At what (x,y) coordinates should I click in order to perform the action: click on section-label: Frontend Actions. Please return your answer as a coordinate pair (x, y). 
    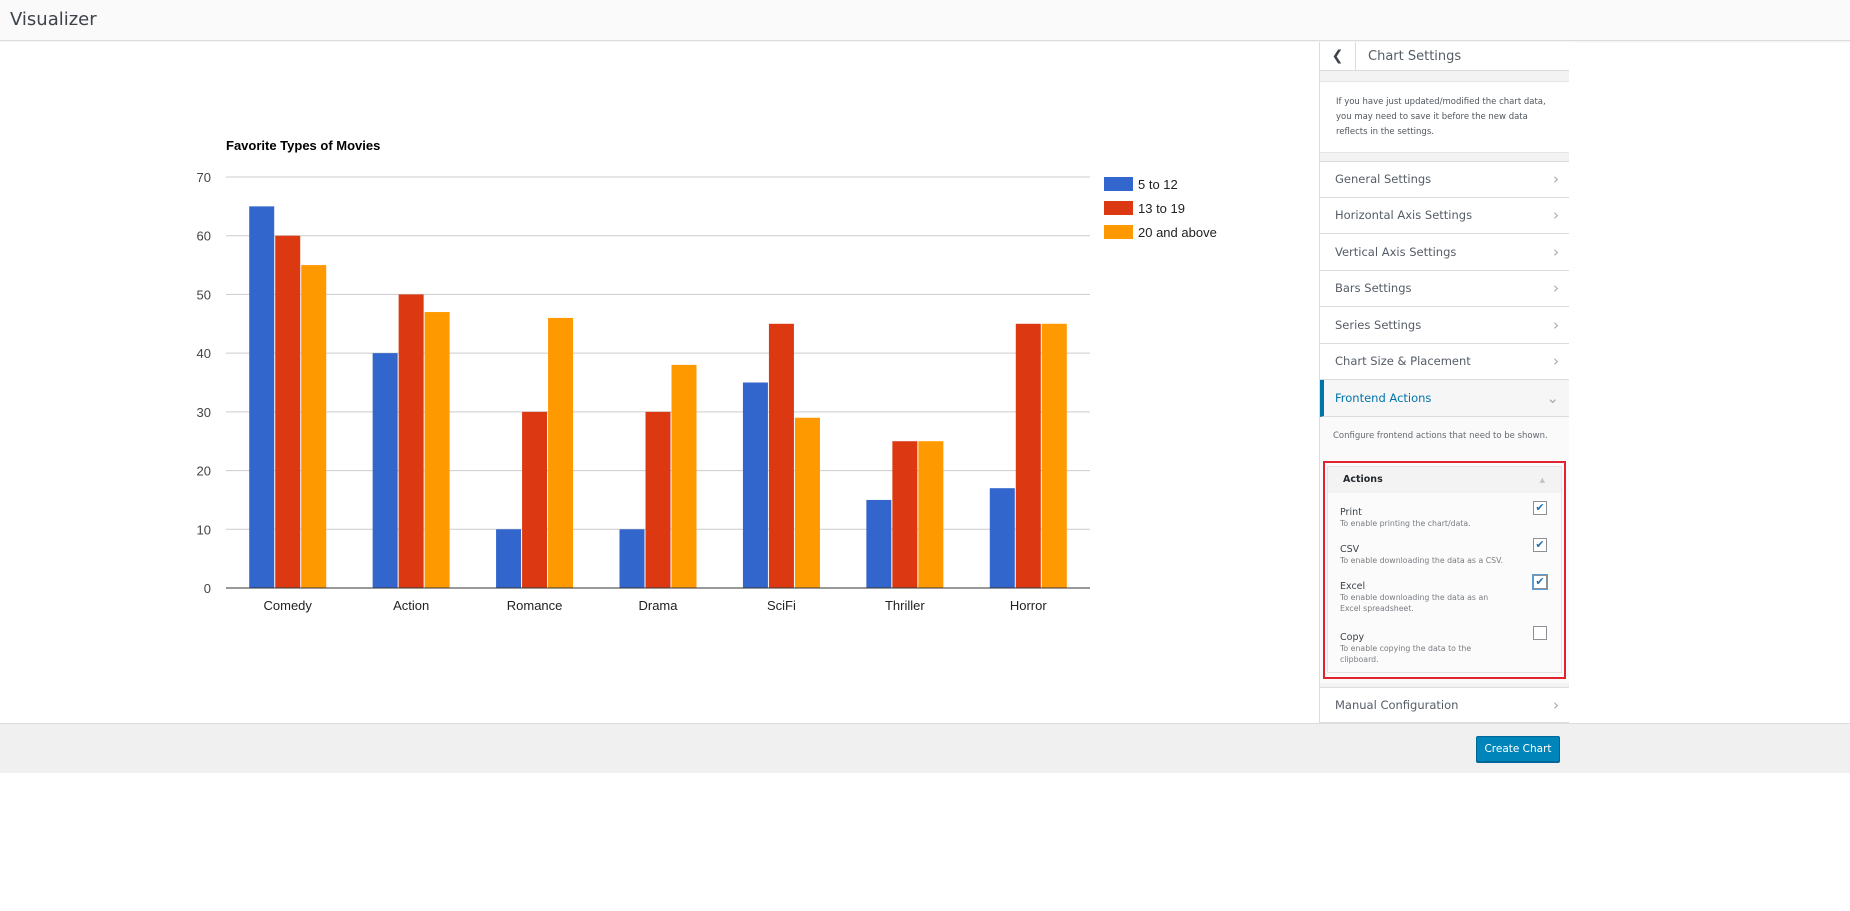
    Looking at the image, I should click on (1383, 397).